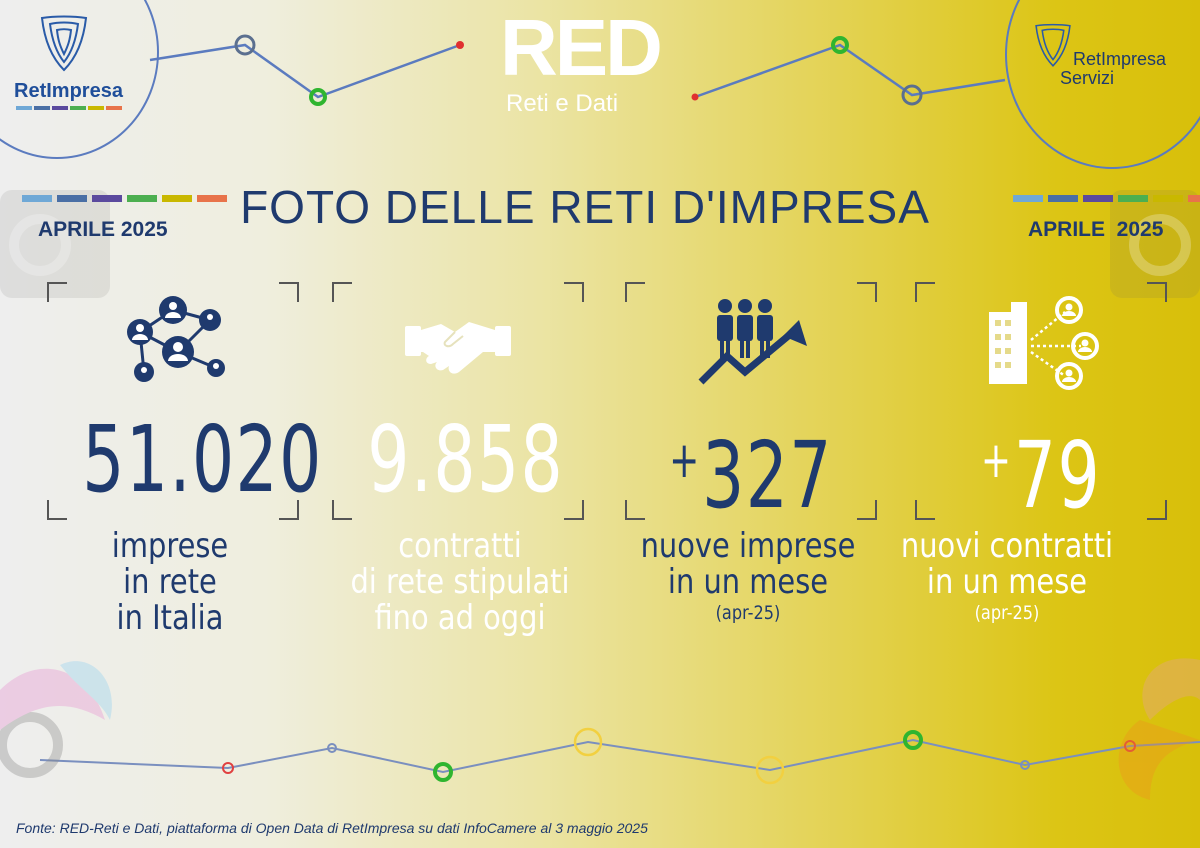 The height and width of the screenshot is (848, 1200). I want to click on stat-number: 327, so click(767, 475).